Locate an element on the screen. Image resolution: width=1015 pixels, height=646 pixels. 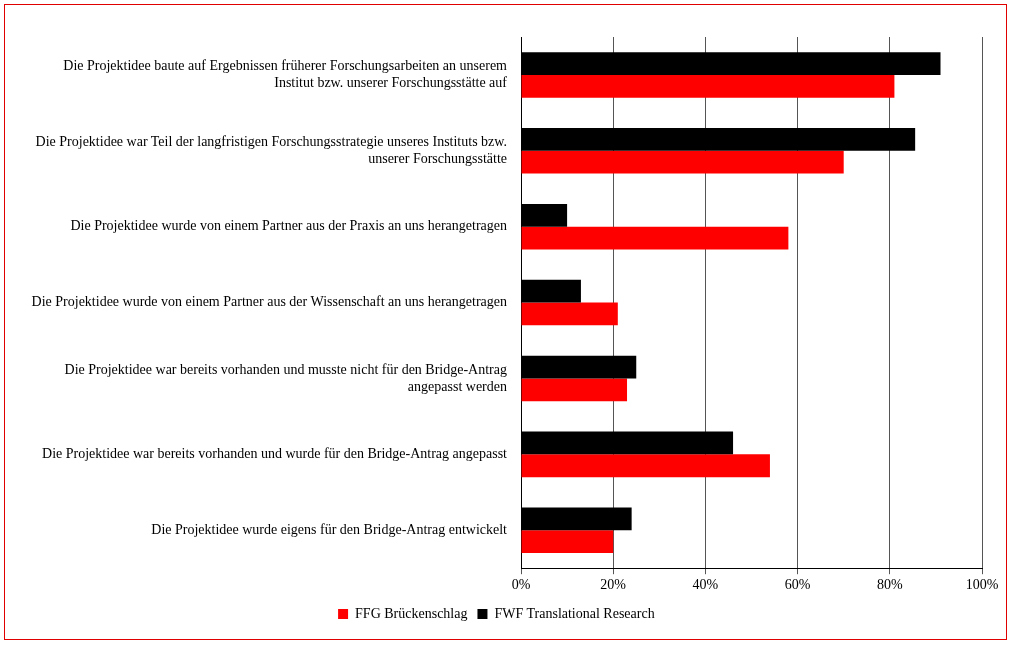
y-tick-label: Die Projektidee war bereits vorhanden und wurde für den Bridge-Antrag angepasst is located at coordinates (275, 454).